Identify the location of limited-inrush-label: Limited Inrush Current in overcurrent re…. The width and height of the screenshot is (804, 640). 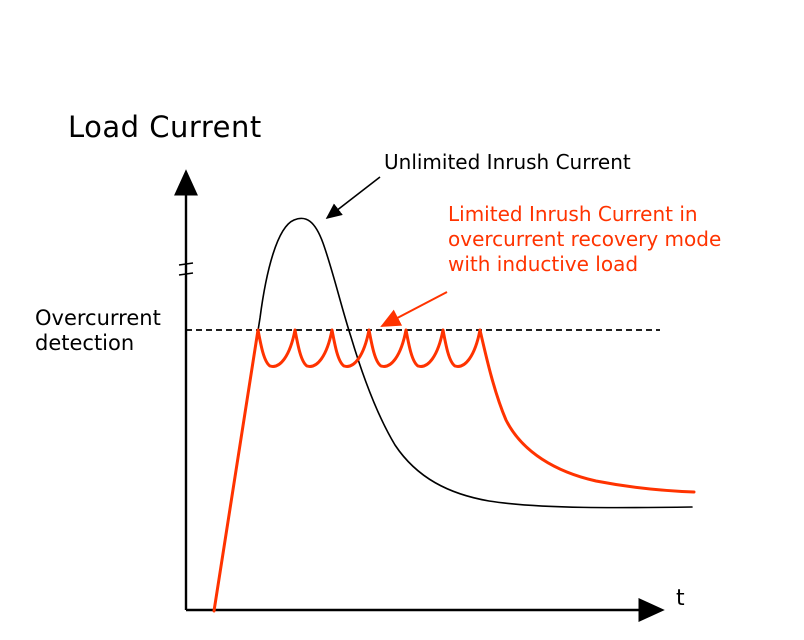
(584, 239).